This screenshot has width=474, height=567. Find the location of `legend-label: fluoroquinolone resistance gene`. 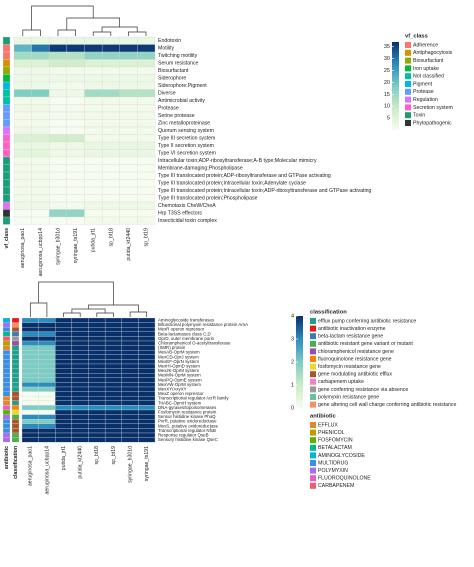

legend-label: fluoroquinolone resistance gene is located at coordinates (355, 359).